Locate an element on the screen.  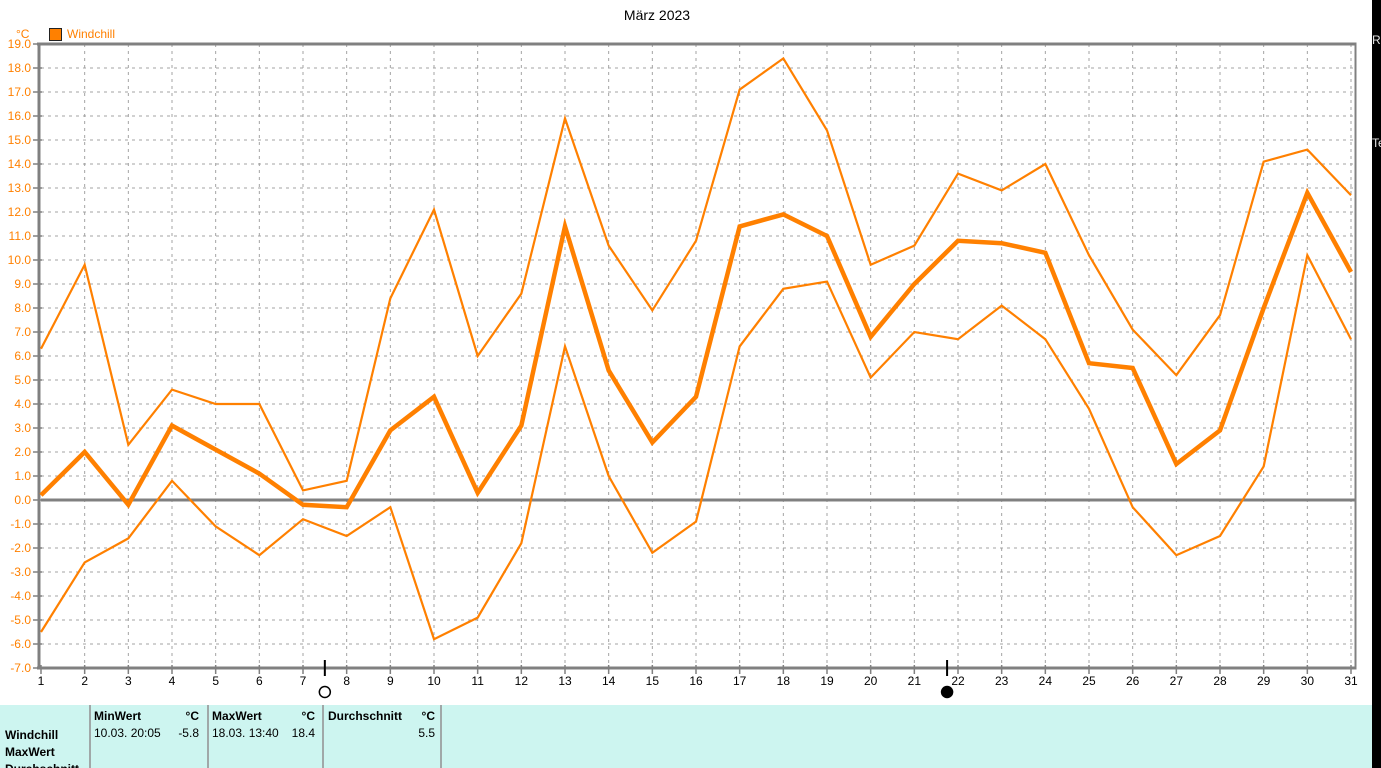
durchschnitt-header: Durchschnitt is located at coordinates (365, 716).